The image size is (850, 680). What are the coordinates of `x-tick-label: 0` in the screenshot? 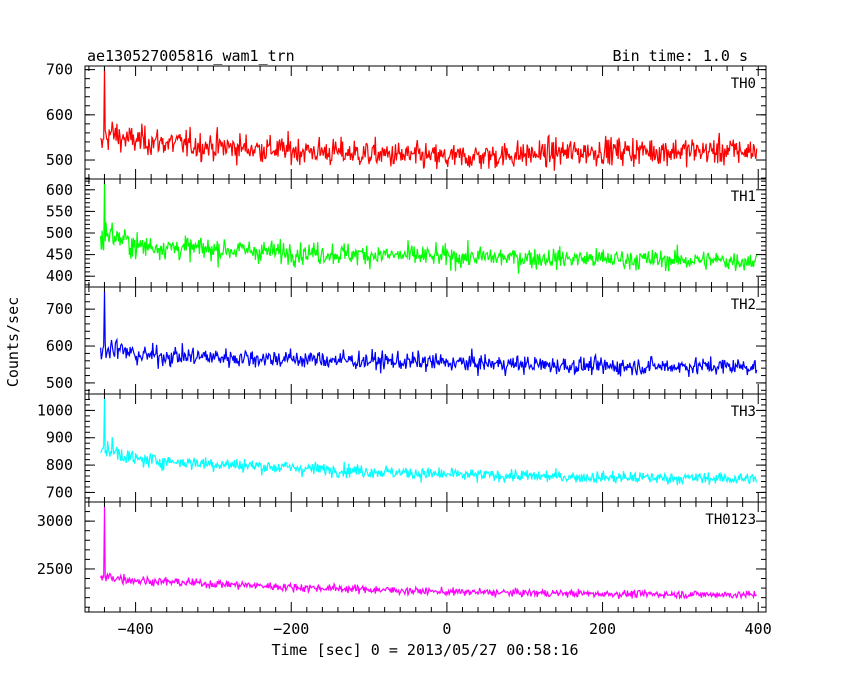 It's located at (446, 629).